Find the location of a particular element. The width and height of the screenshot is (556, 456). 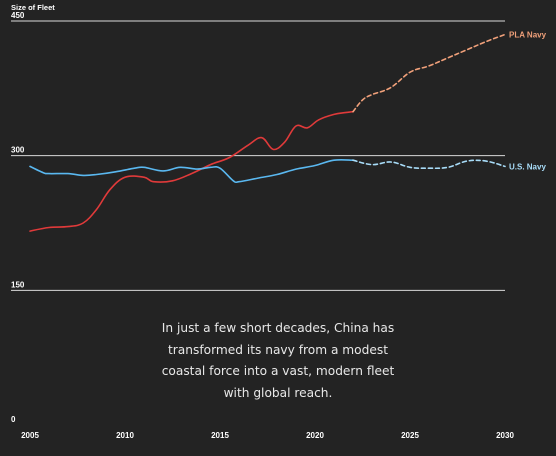

y-axis-title: Size of Fleet is located at coordinates (33, 7).